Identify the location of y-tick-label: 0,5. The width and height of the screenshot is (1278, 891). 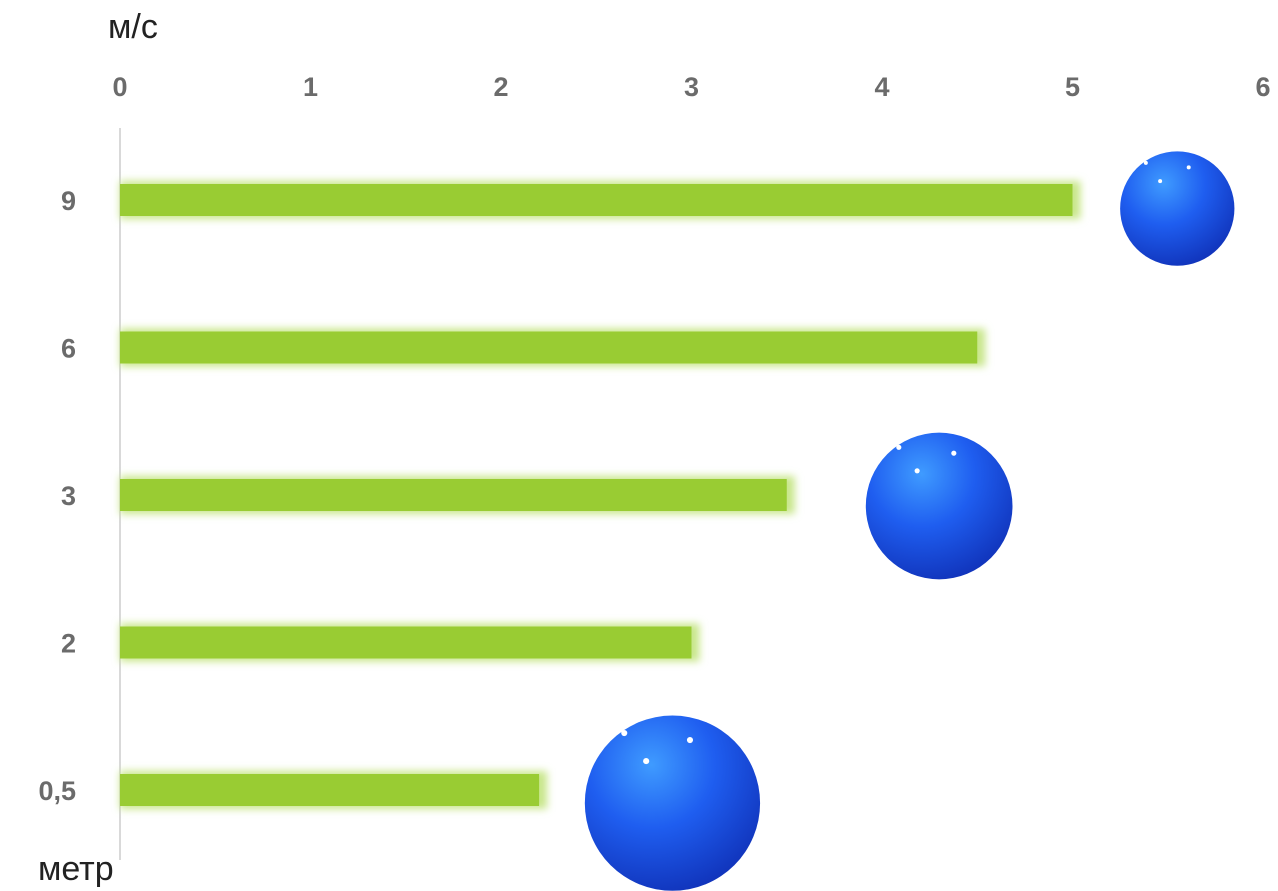
(57, 791).